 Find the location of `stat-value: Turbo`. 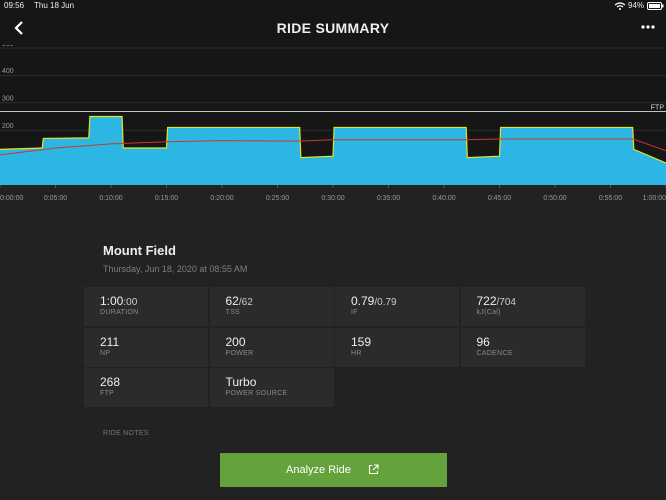

stat-value: Turbo is located at coordinates (241, 382).